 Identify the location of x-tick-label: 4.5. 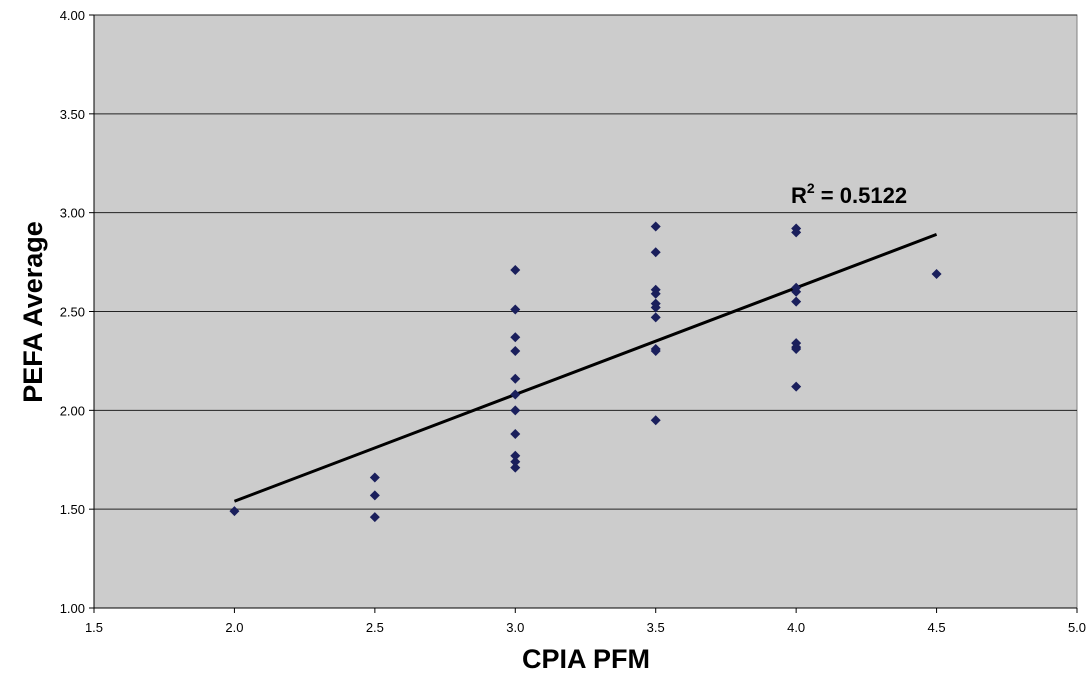
(937, 627).